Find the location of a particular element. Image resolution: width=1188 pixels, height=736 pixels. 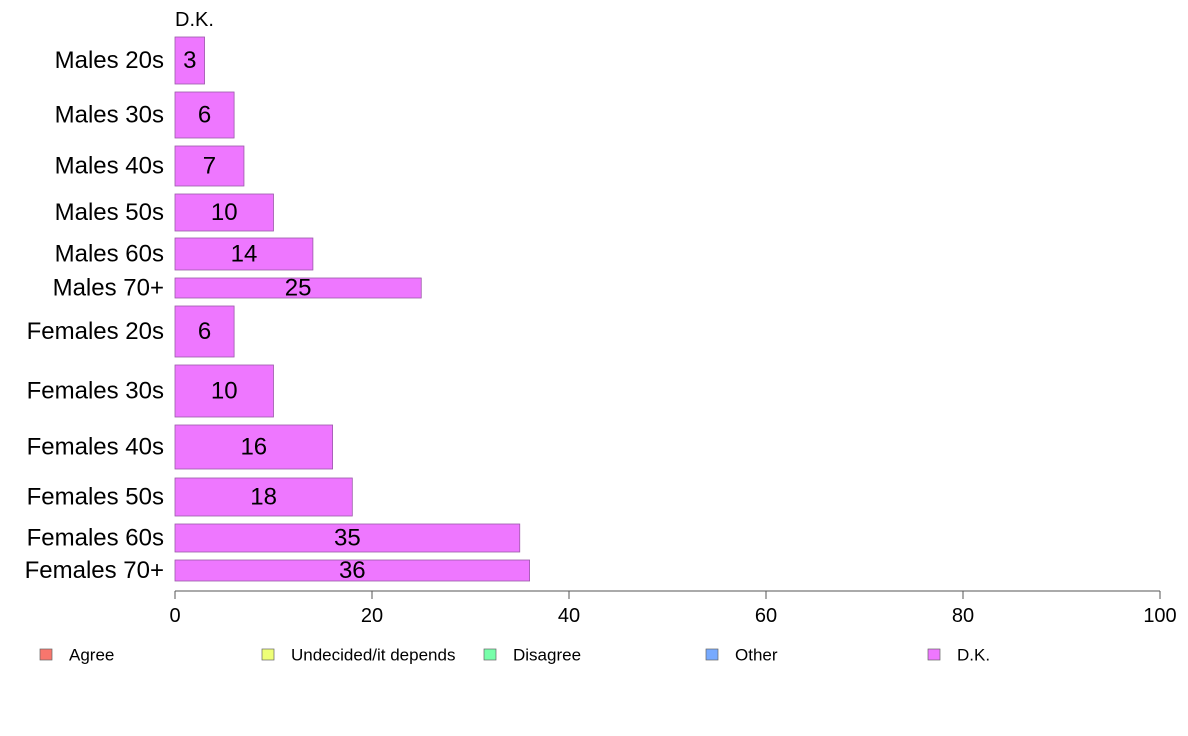

x-axis: 0 20 40 60 80 100 is located at coordinates (673, 608).